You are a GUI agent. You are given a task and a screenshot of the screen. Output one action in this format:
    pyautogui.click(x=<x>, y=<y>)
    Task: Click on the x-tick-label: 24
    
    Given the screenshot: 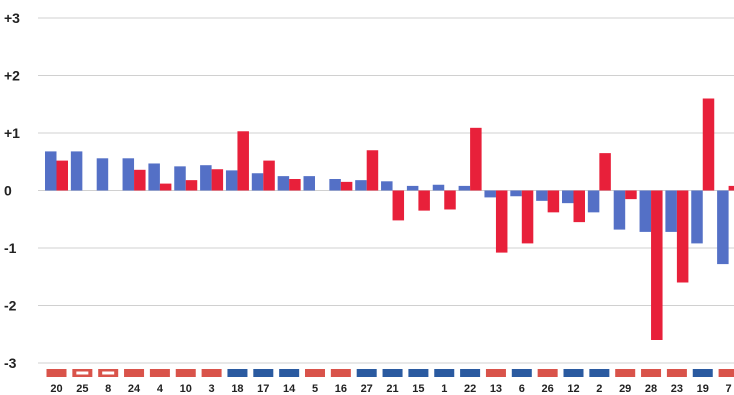 What is the action you would take?
    pyautogui.click(x=134, y=389)
    